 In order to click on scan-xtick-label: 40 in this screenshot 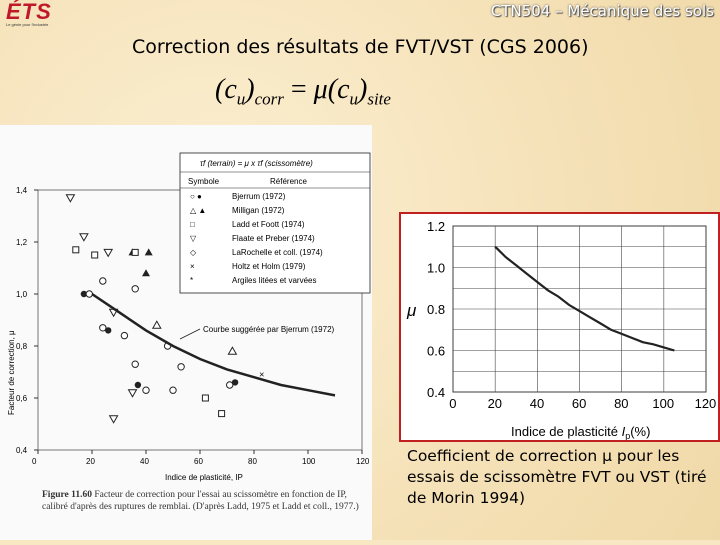, I will do `click(144, 461)`.